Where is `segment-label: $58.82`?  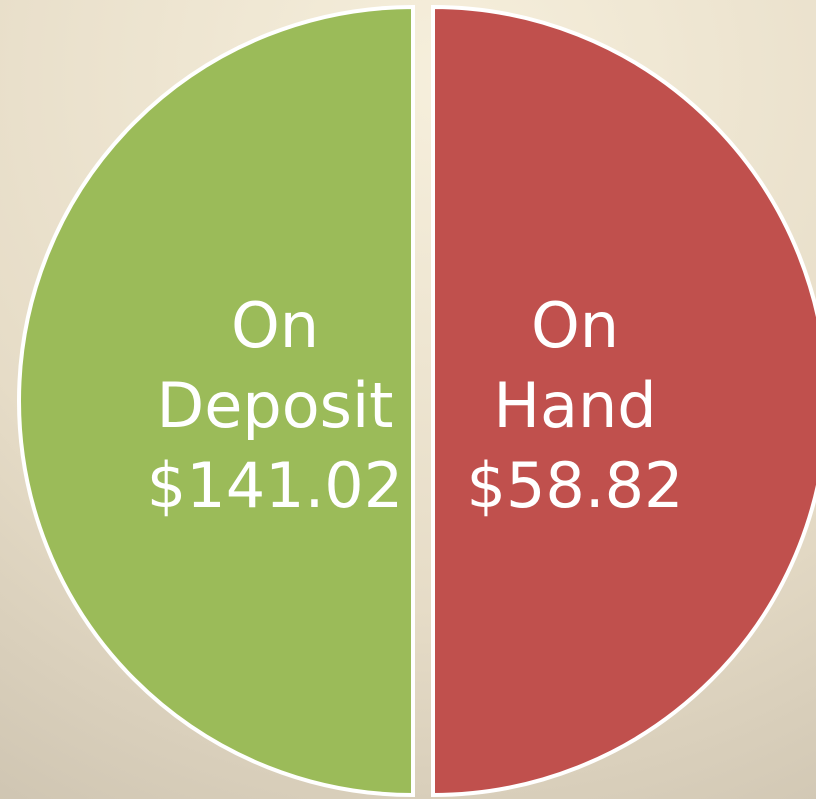
segment-label: $58.82 is located at coordinates (575, 485).